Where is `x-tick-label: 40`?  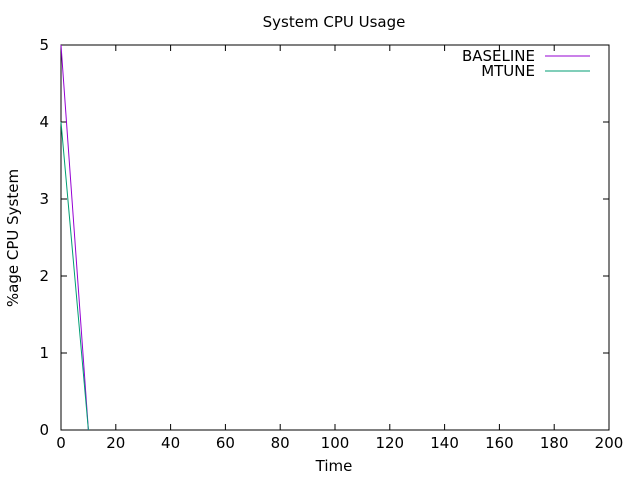 x-tick-label: 40 is located at coordinates (170, 443).